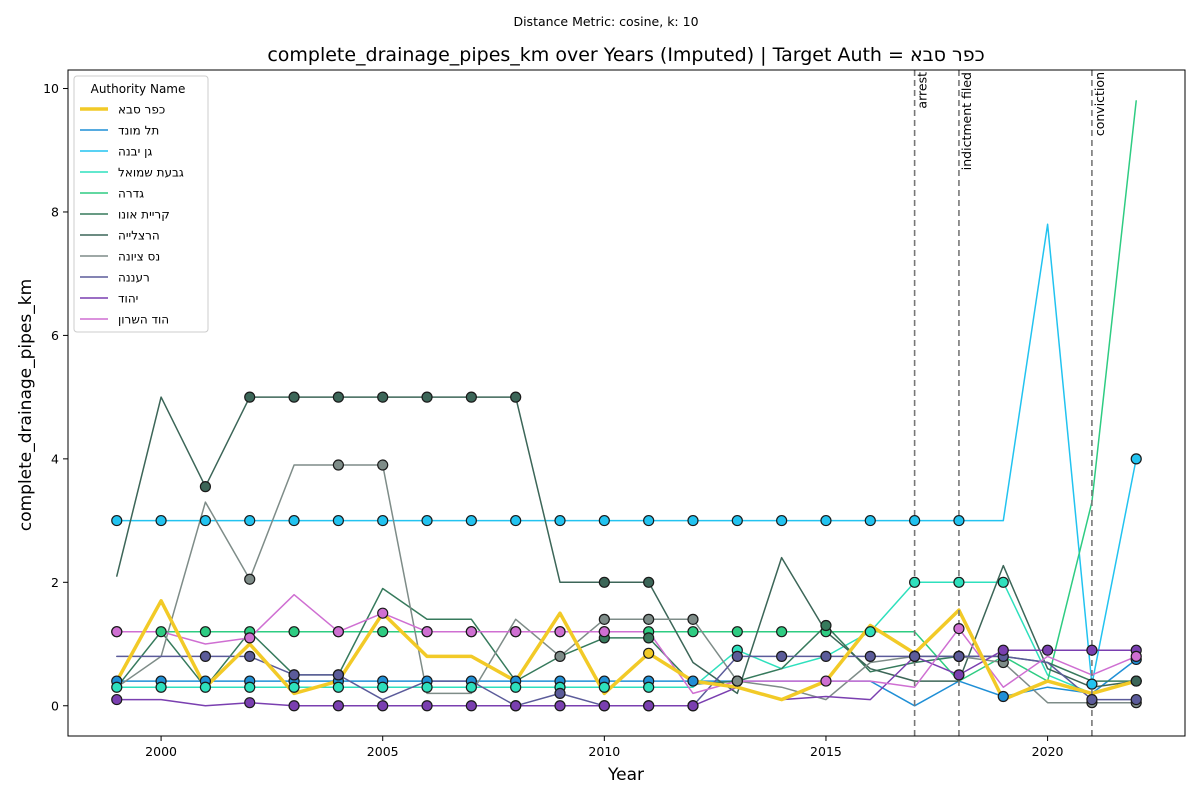  Describe the element at coordinates (55, 211) in the screenshot. I see `y-tick-label: 8` at that location.